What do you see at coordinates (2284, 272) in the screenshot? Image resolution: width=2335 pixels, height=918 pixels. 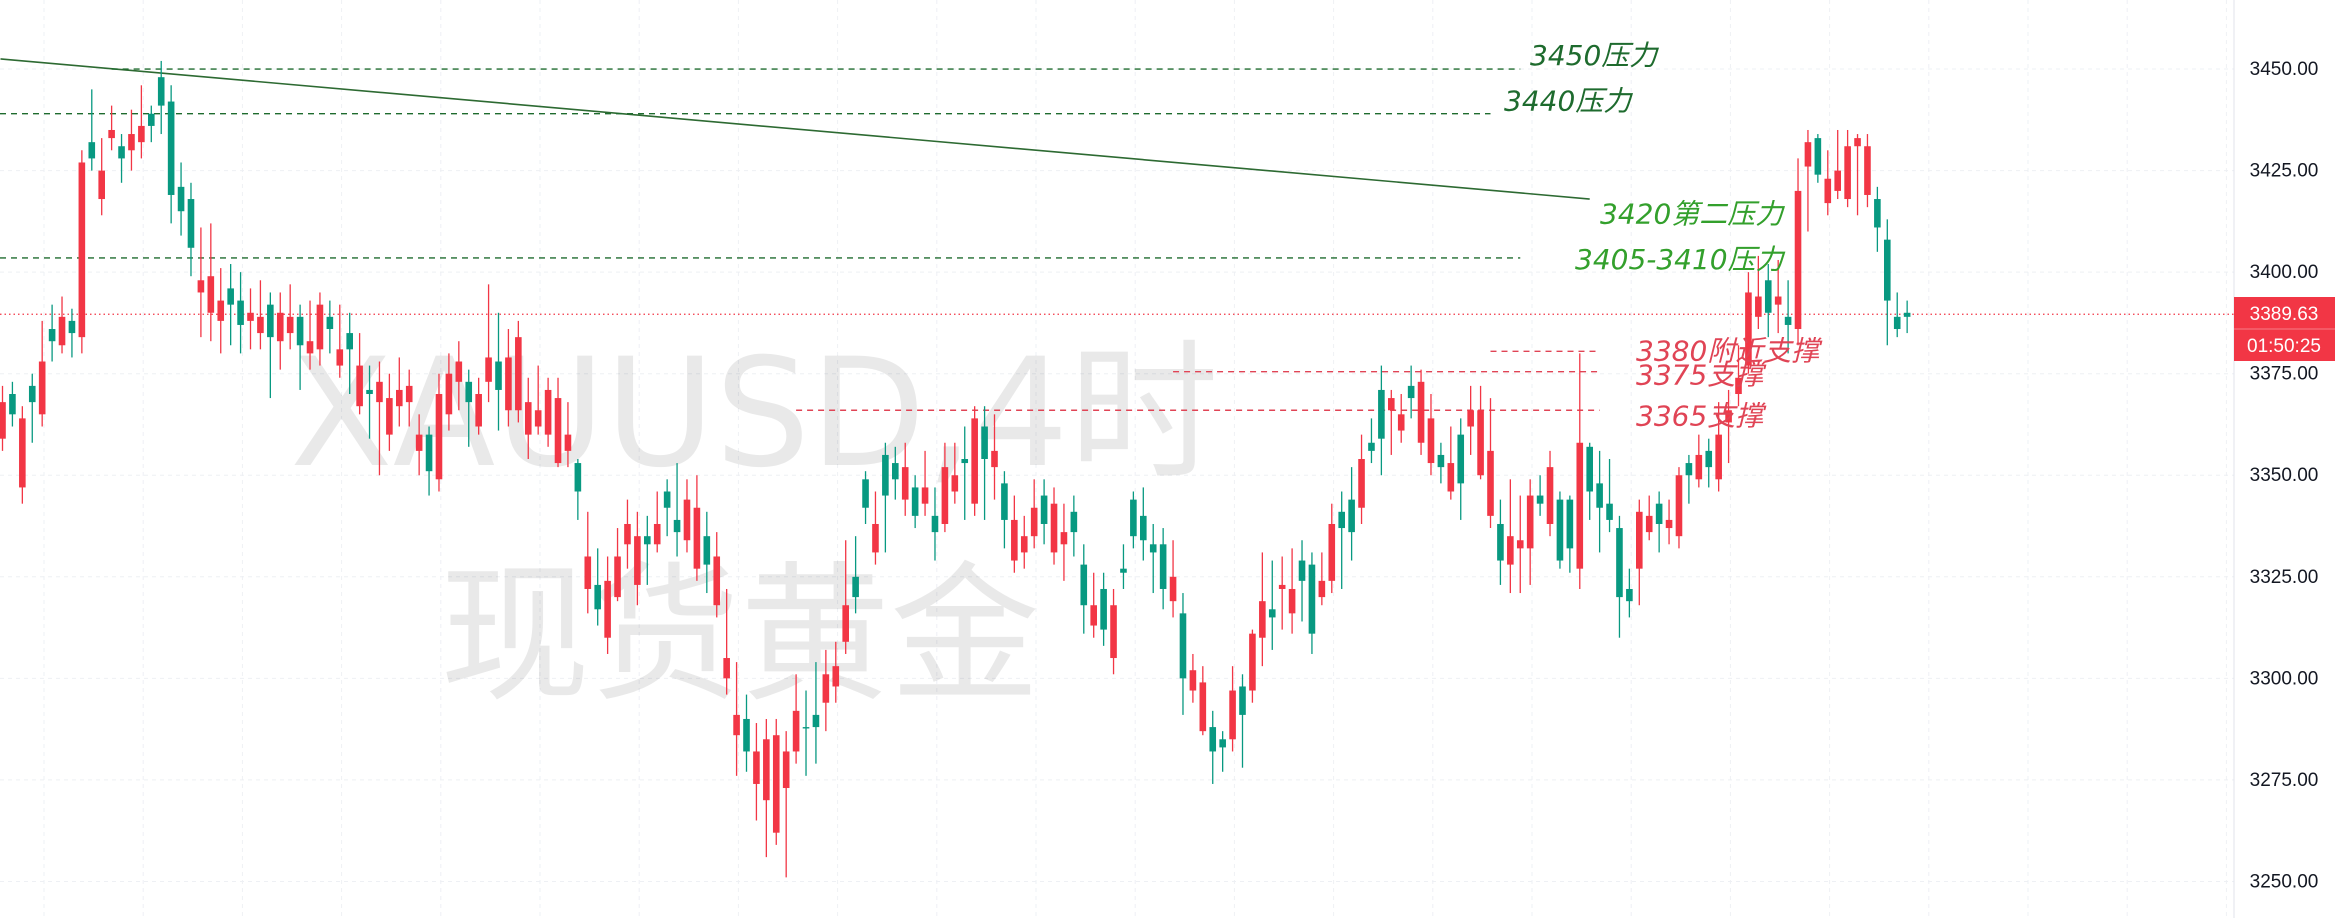 I see `price-tick-label: 3400.00` at bounding box center [2284, 272].